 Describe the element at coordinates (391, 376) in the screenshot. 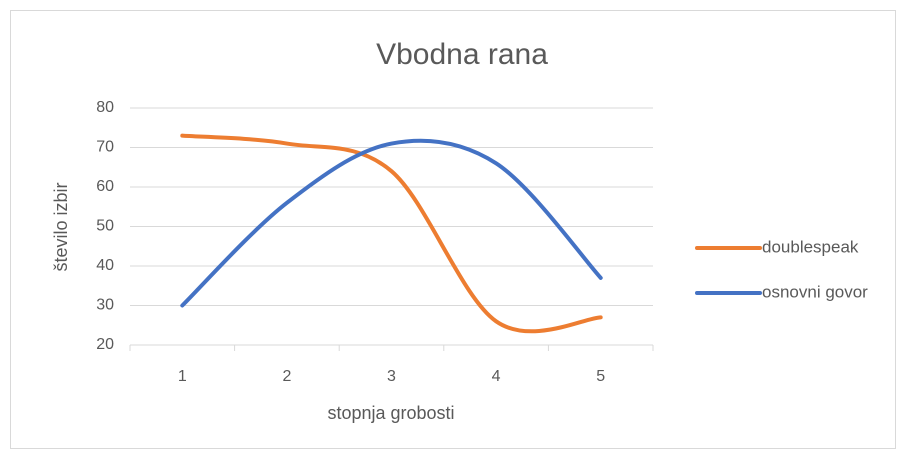

I see `x-tick-label: 3` at that location.